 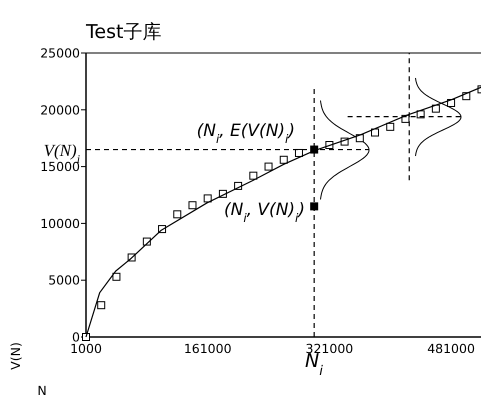 What do you see at coordinates (15, 356) in the screenshot?
I see `y-axis-title: V(N)` at bounding box center [15, 356].